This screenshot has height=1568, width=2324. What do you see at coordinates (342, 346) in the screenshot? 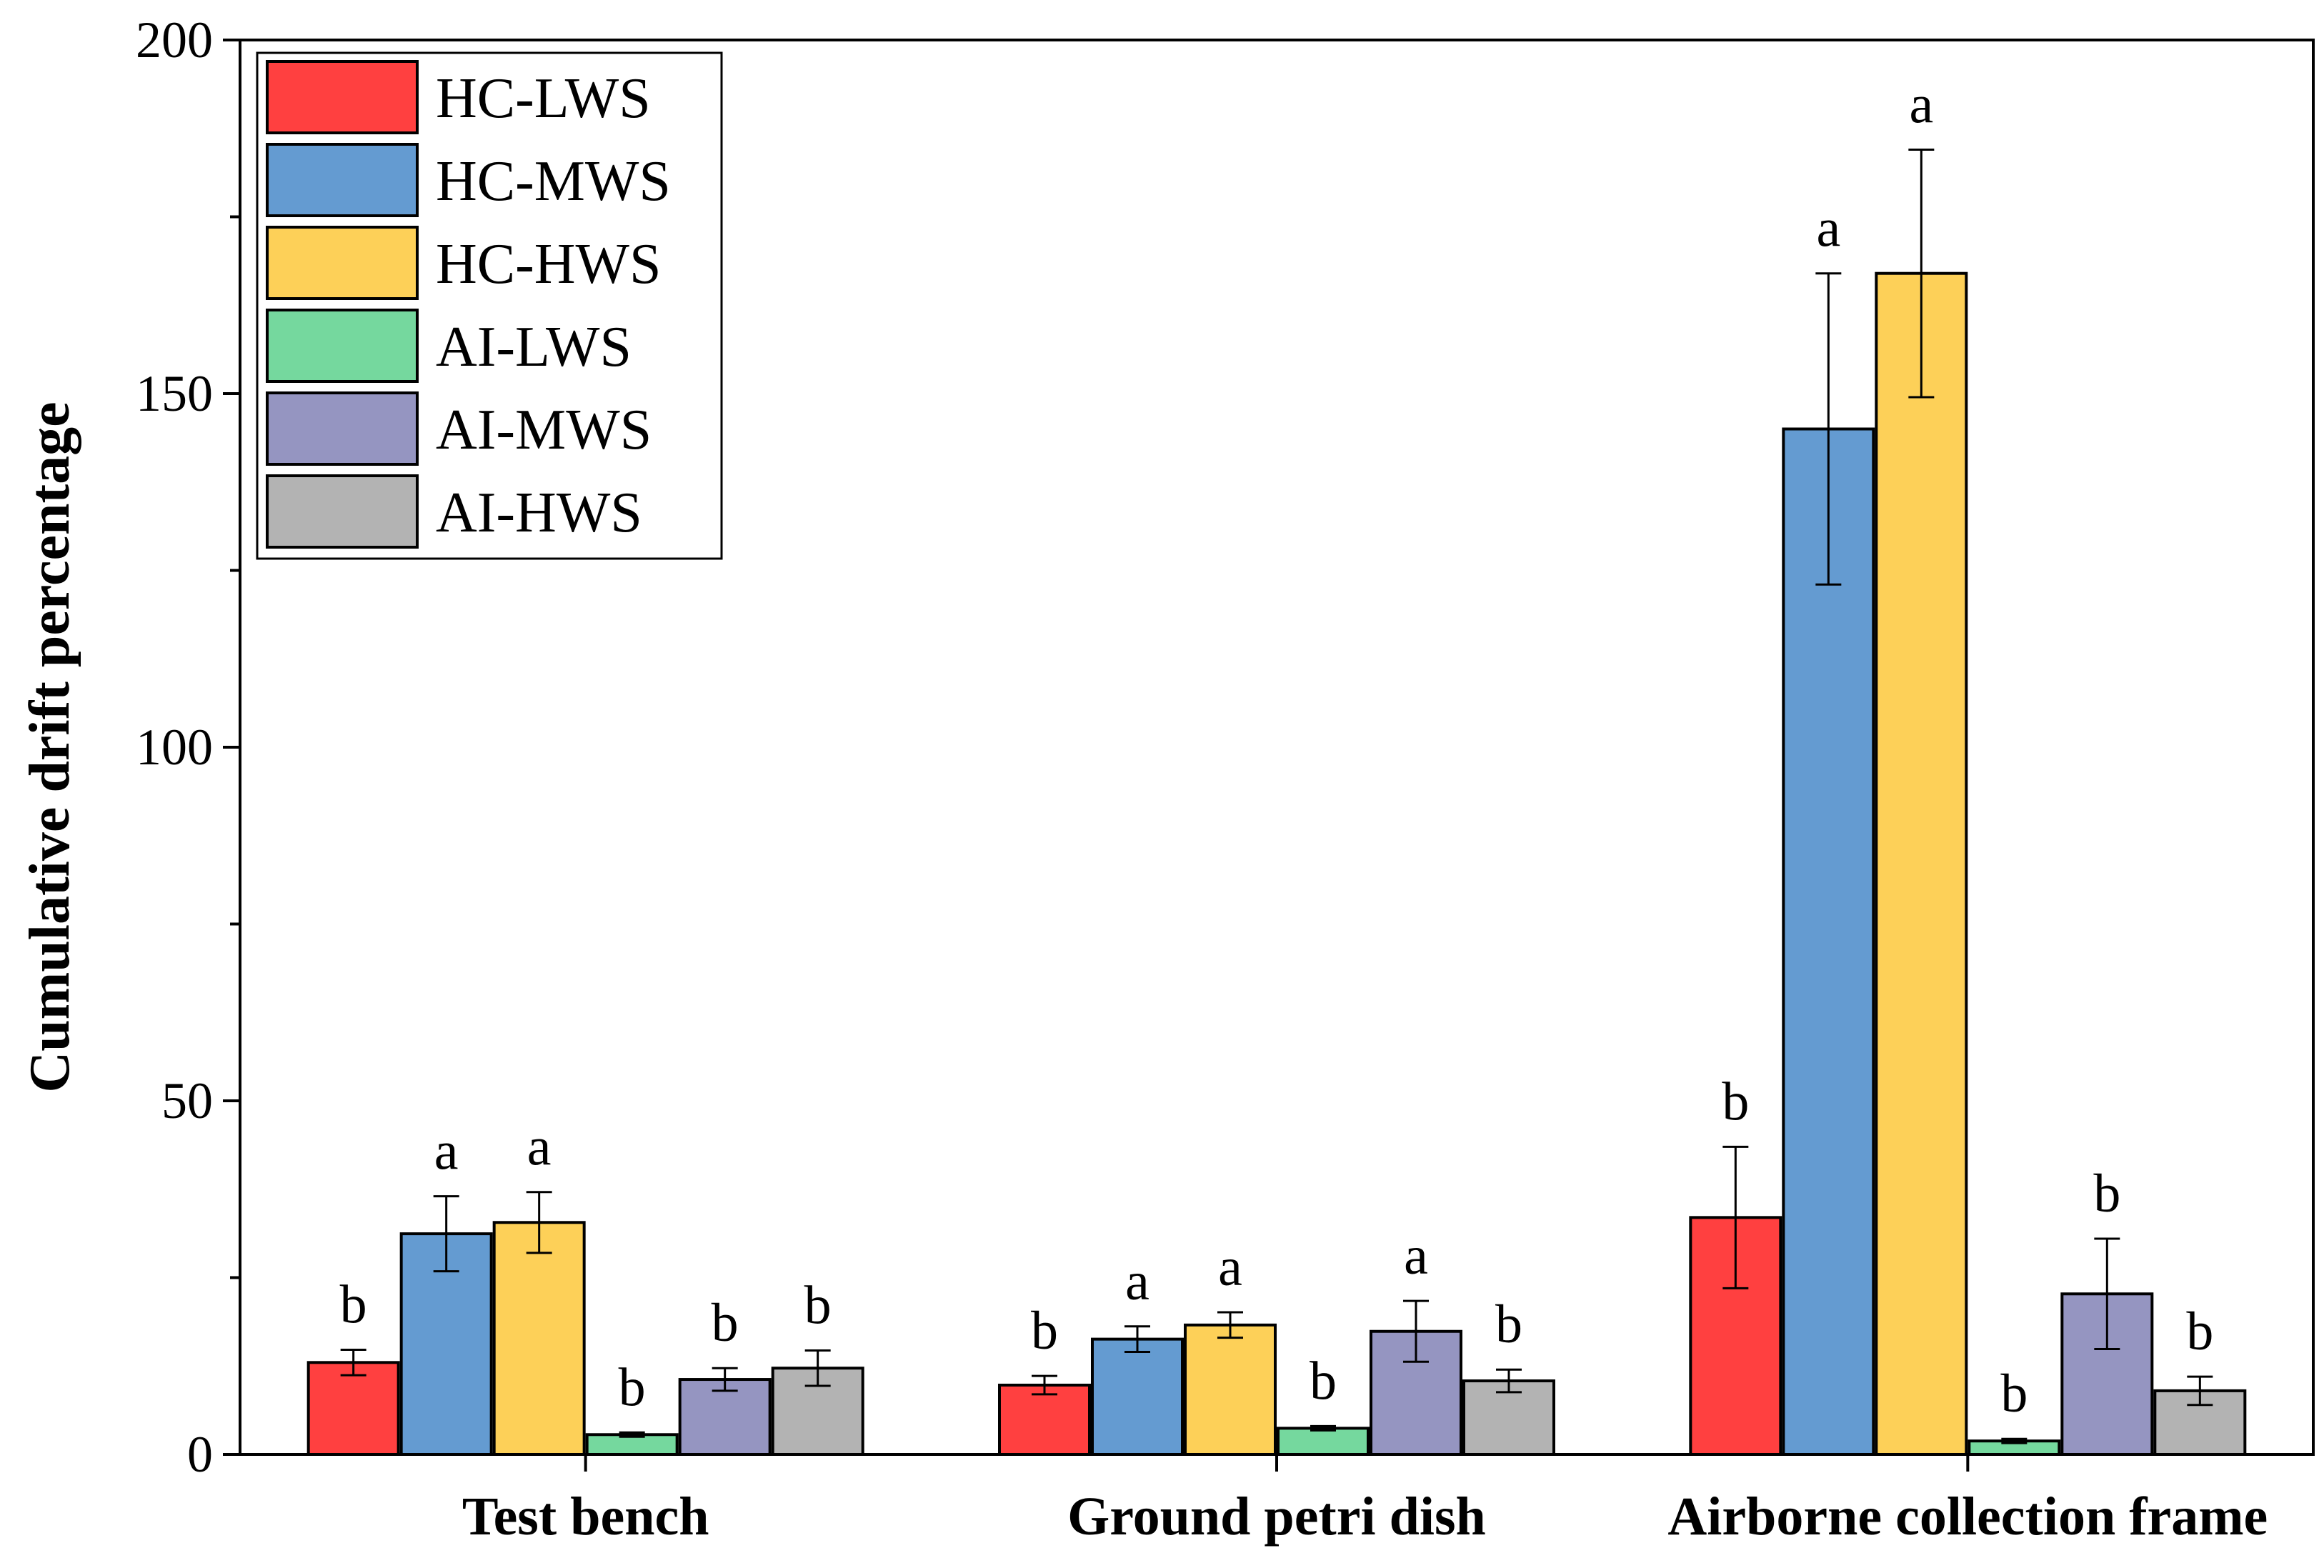
I see `legend-swatch-ai-lws` at bounding box center [342, 346].